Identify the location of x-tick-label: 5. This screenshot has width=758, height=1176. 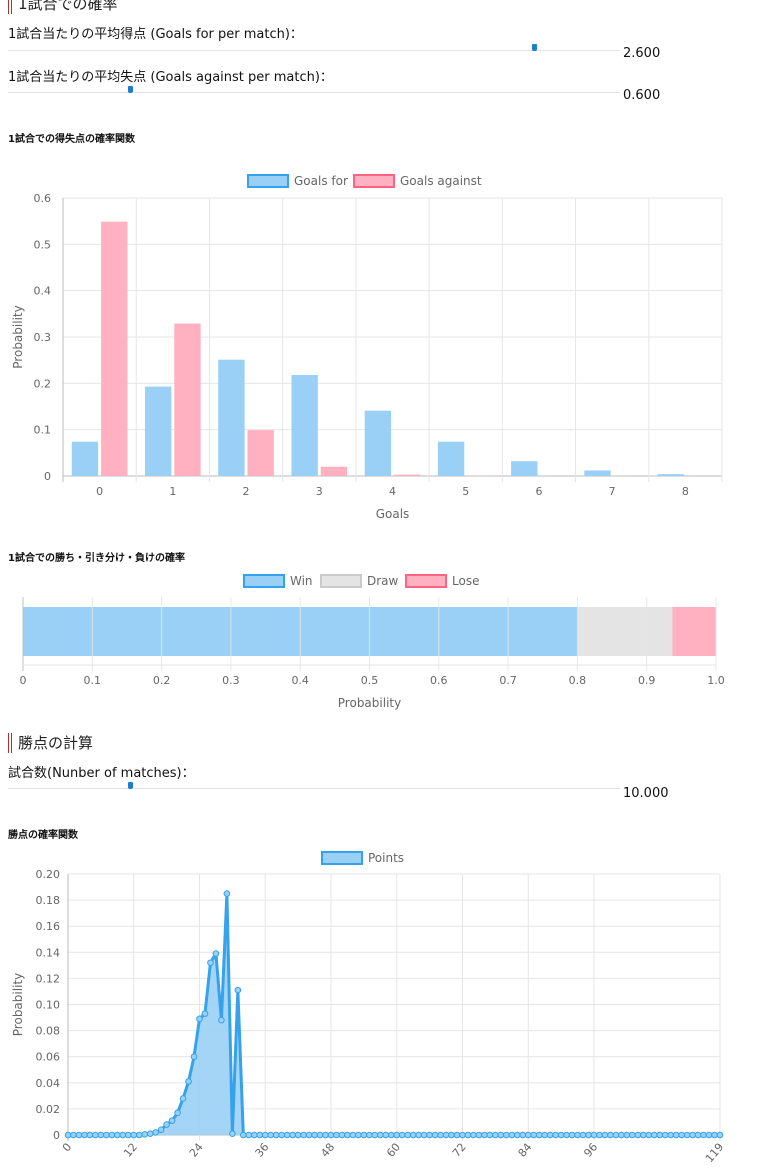
(465, 491).